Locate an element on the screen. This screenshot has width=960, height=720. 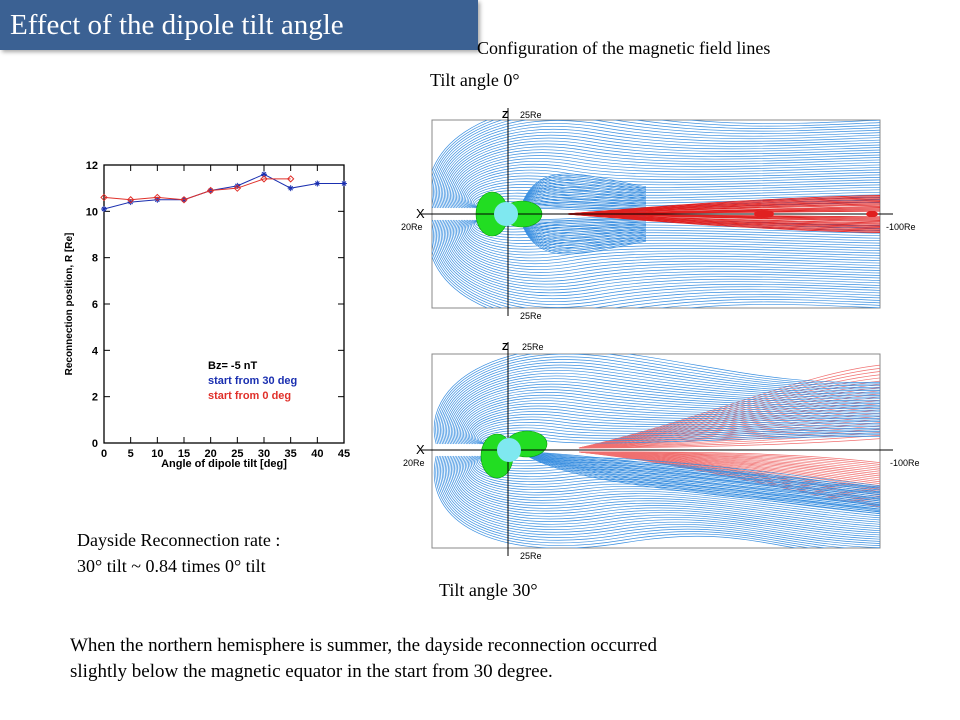
tilt30-caption: Tilt angle 30° is located at coordinates (488, 590).